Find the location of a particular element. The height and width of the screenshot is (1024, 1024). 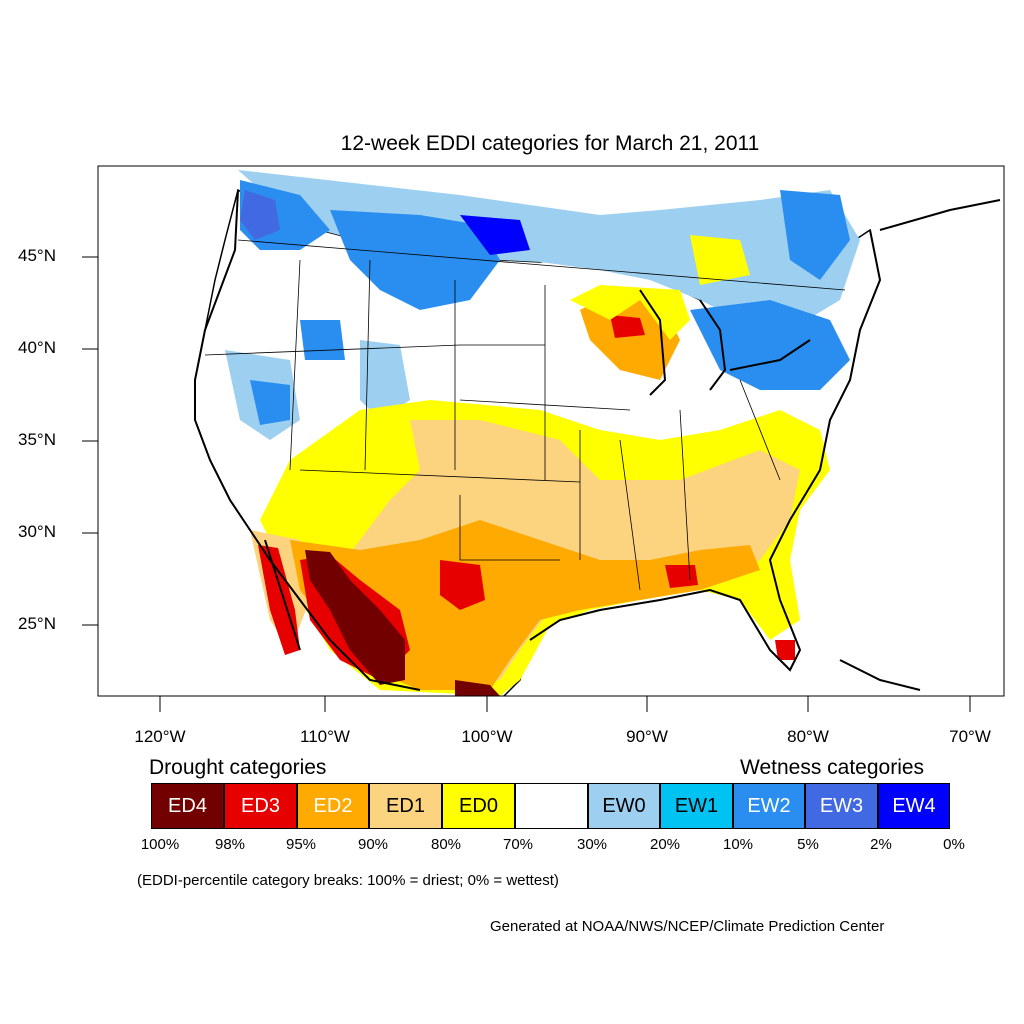

break-label: 20% is located at coordinates (665, 844).